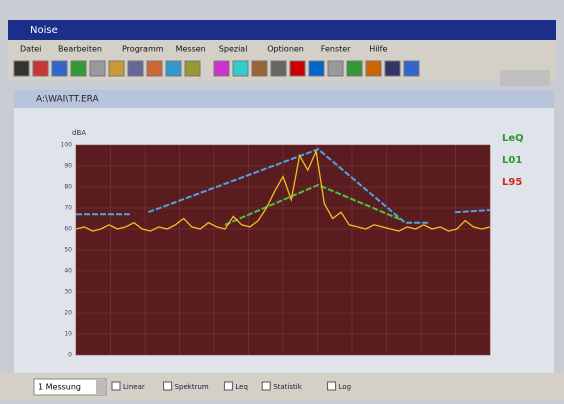  Describe the element at coordinates (67, 145) in the screenshot. I see `y-tick-label: 100` at that location.